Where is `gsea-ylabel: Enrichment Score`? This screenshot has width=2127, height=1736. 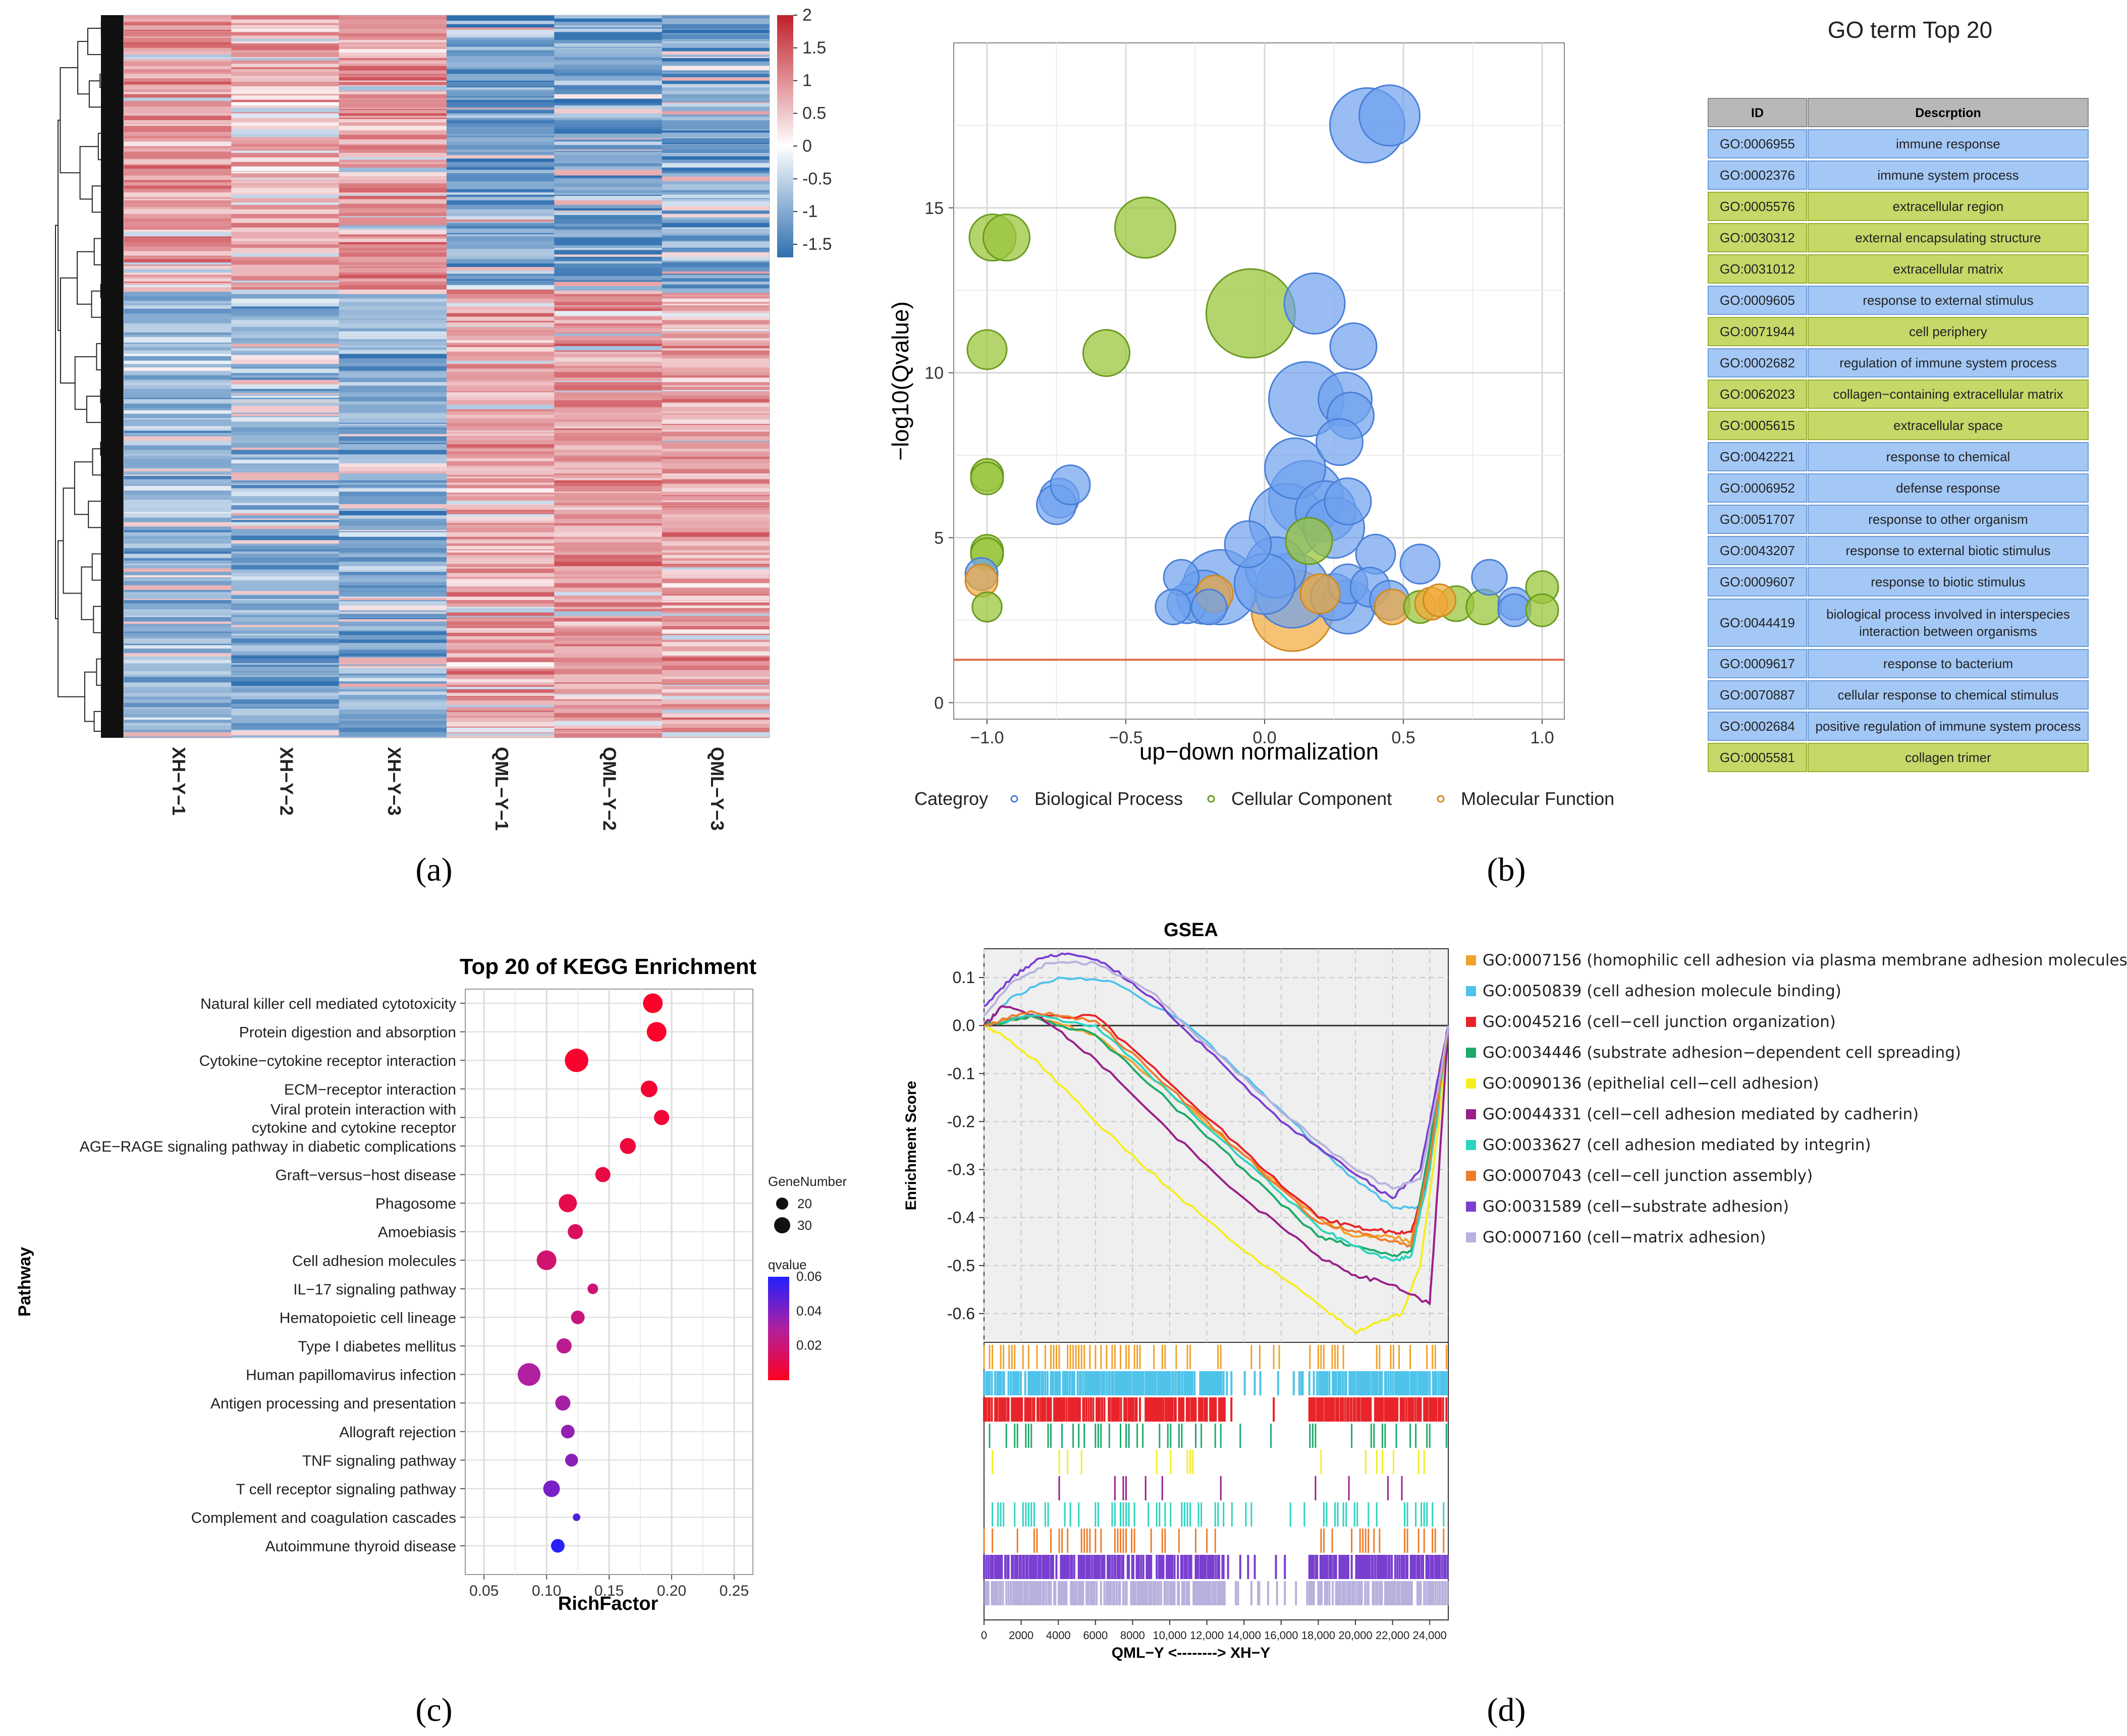
gsea-ylabel: Enrichment Score is located at coordinates (911, 1146).